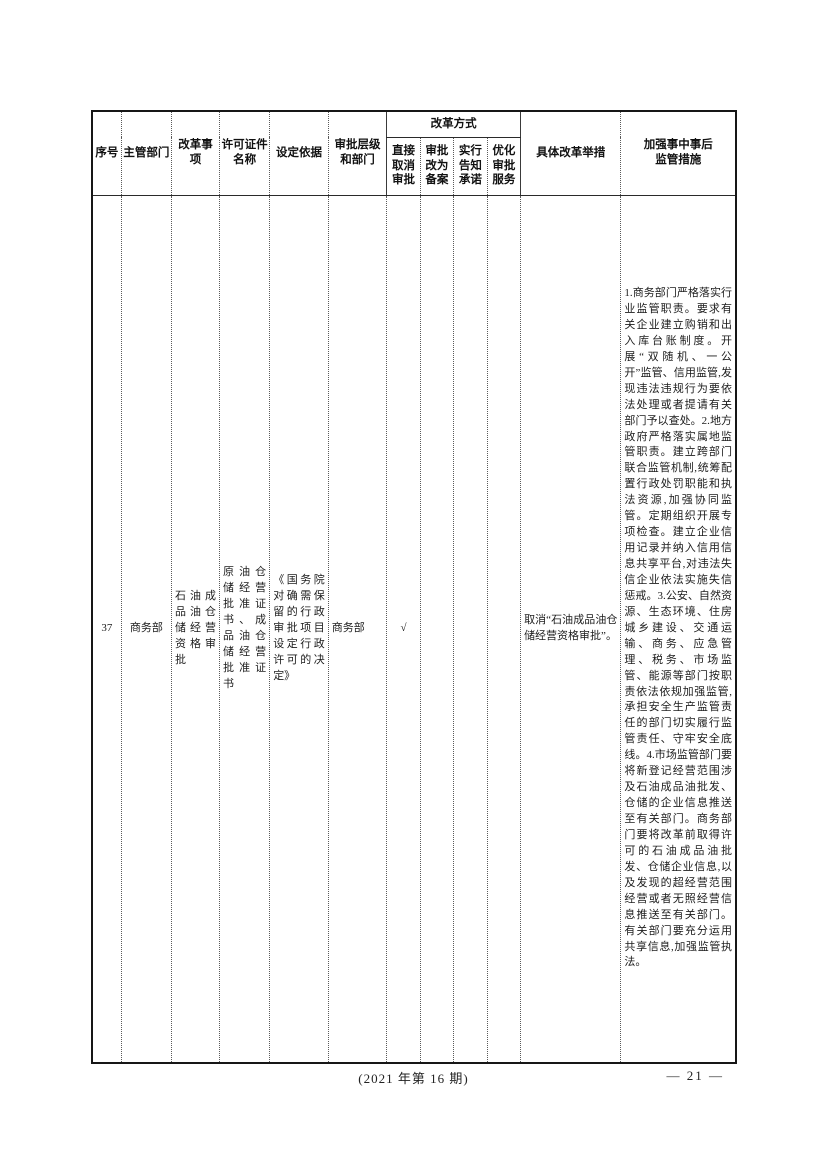 The height and width of the screenshot is (1170, 827). Describe the element at coordinates (503, 629) in the screenshot. I see `cell-optimize-mark` at that location.